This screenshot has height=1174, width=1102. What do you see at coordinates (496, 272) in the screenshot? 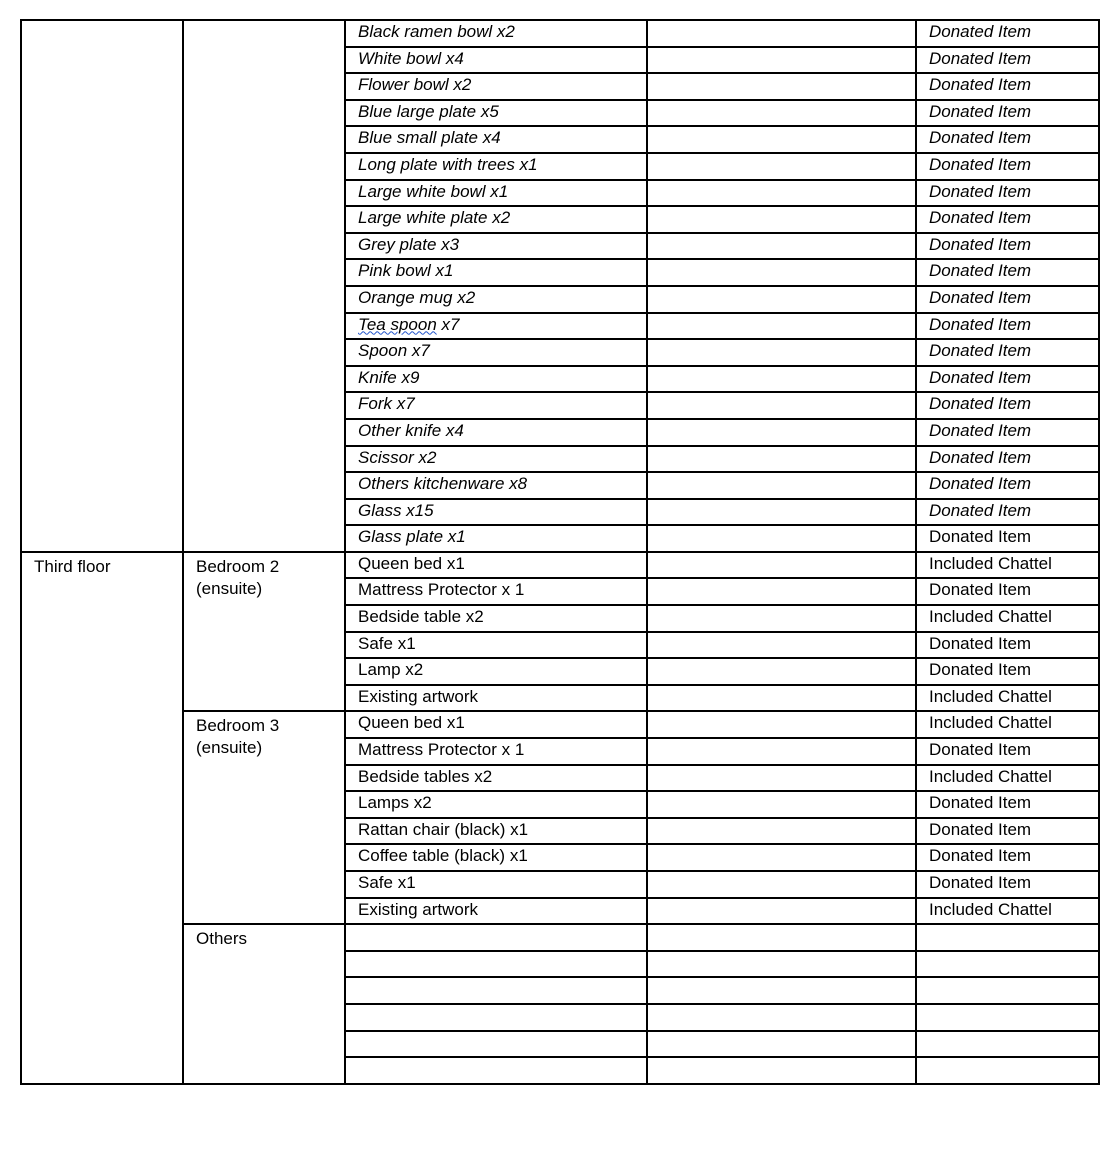
I see `item-cell: Pink bowl x1` at bounding box center [496, 272].